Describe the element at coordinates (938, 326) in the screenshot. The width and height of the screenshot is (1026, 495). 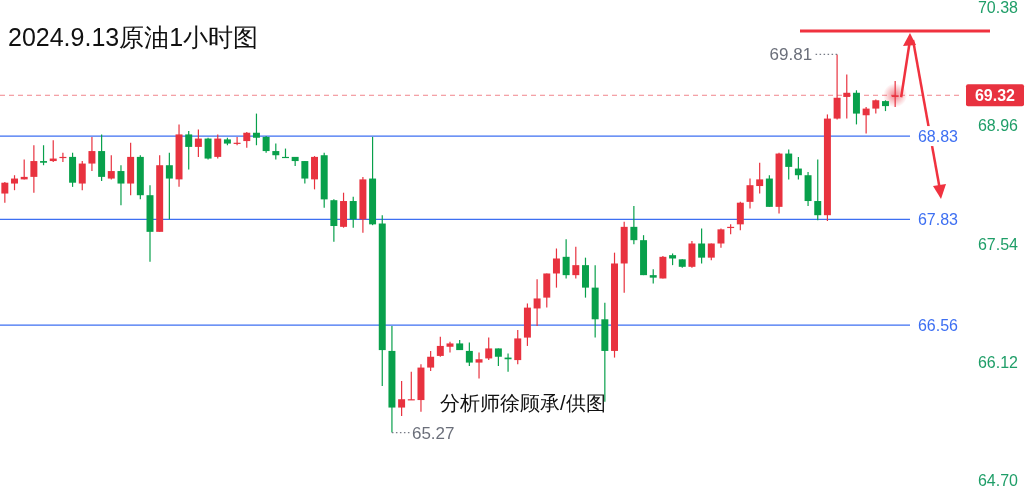
I see `ref-line-label: 66.56` at that location.